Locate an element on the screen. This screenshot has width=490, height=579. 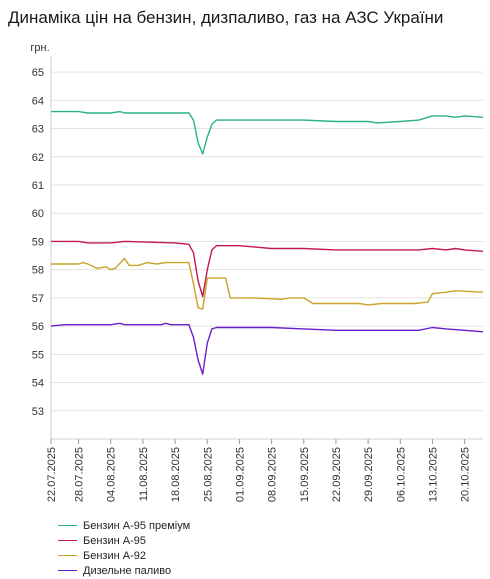
y-tick-label: 56 is located at coordinates (38, 327).